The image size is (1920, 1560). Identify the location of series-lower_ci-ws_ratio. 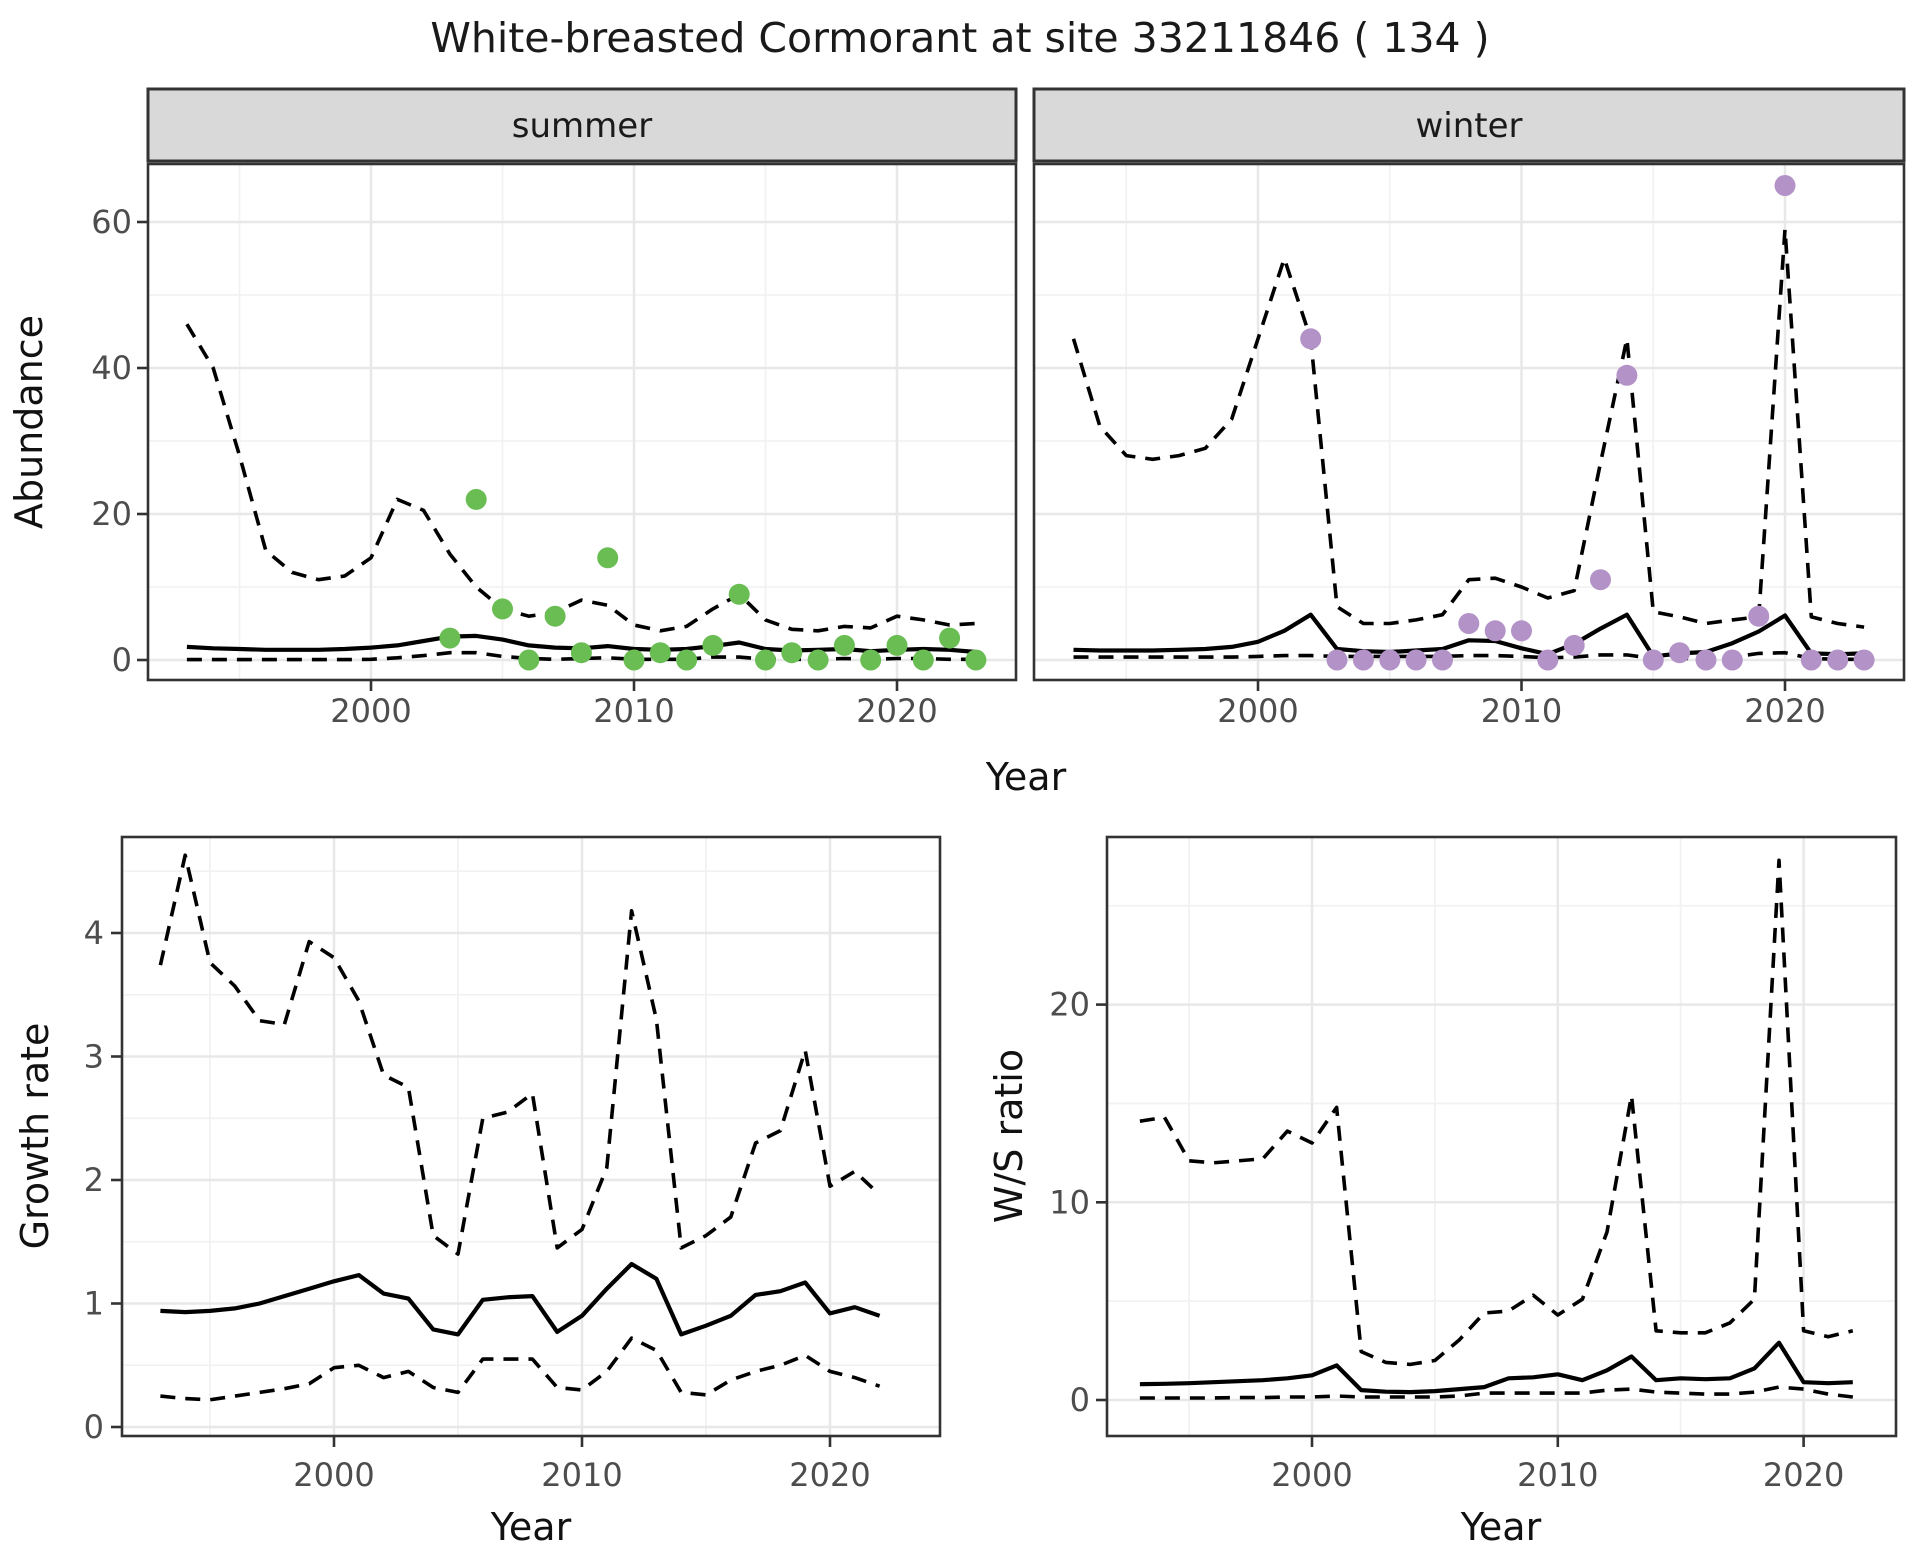
(1496, 1392).